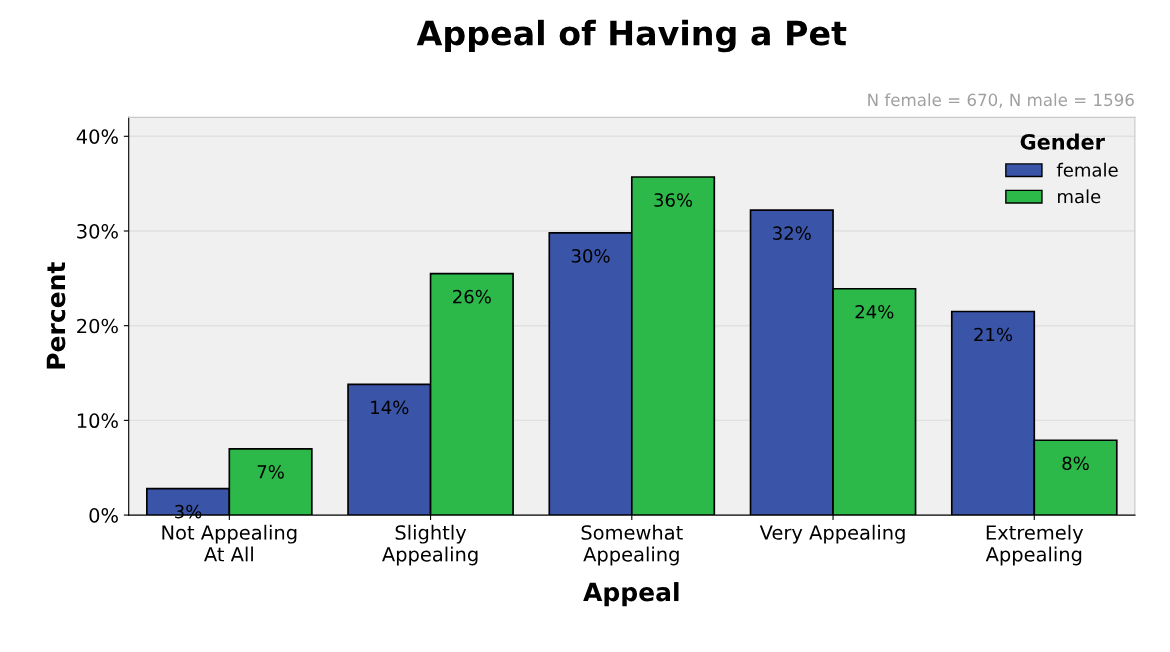 This screenshot has width=1170, height=652. I want to click on data-label: 24%, so click(874, 311).